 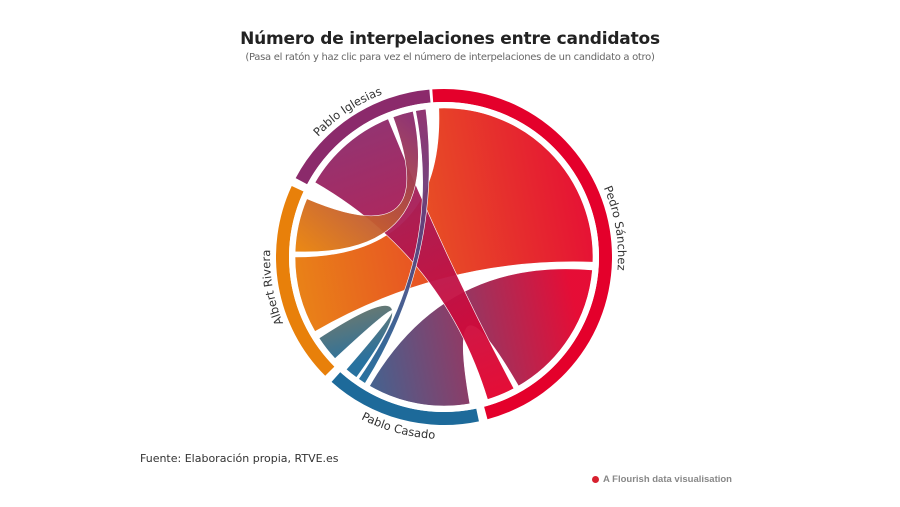 What do you see at coordinates (363, 137) in the screenshot?
I see `node-arc-pablo-iglesias` at bounding box center [363, 137].